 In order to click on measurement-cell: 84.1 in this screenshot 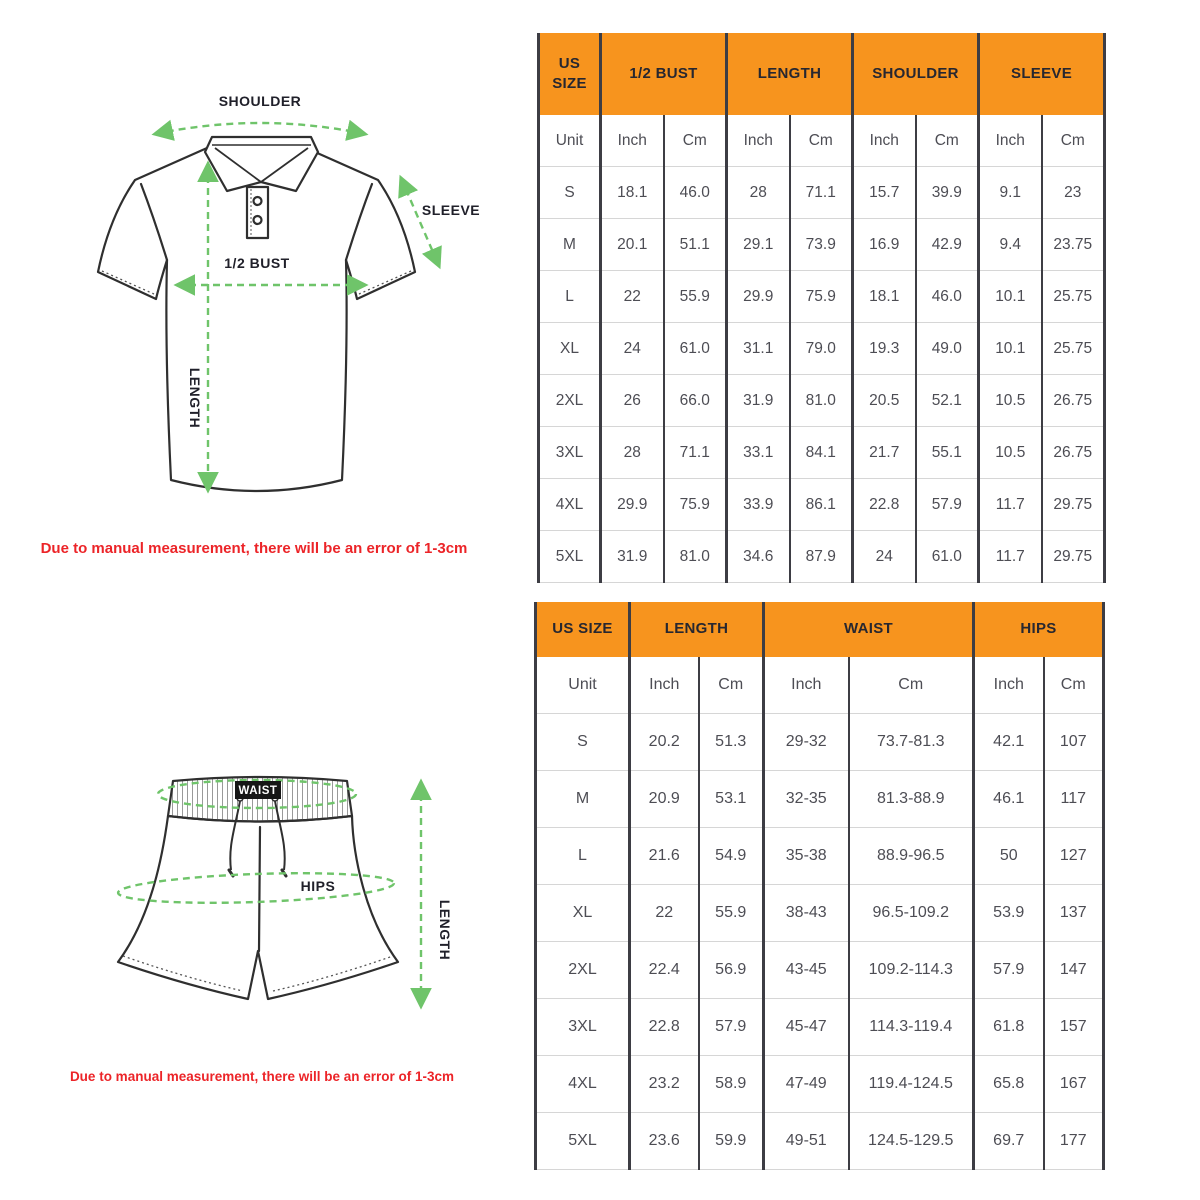, I will do `click(820, 452)`.